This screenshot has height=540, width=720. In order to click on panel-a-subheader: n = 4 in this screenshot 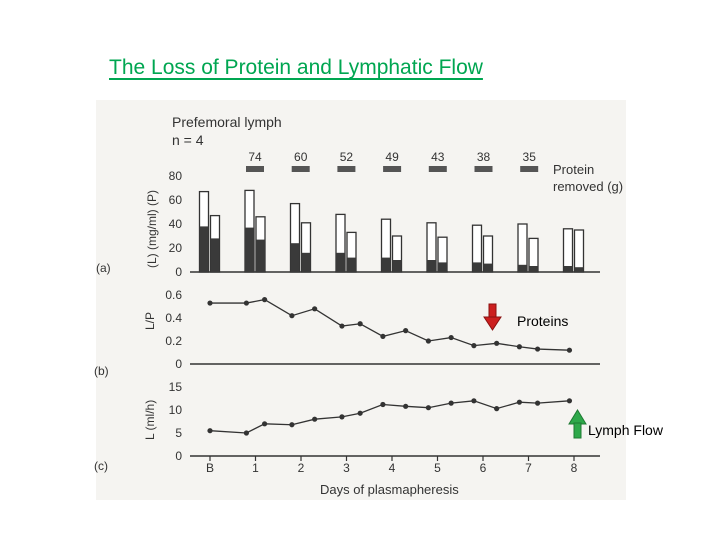, I will do `click(188, 140)`.